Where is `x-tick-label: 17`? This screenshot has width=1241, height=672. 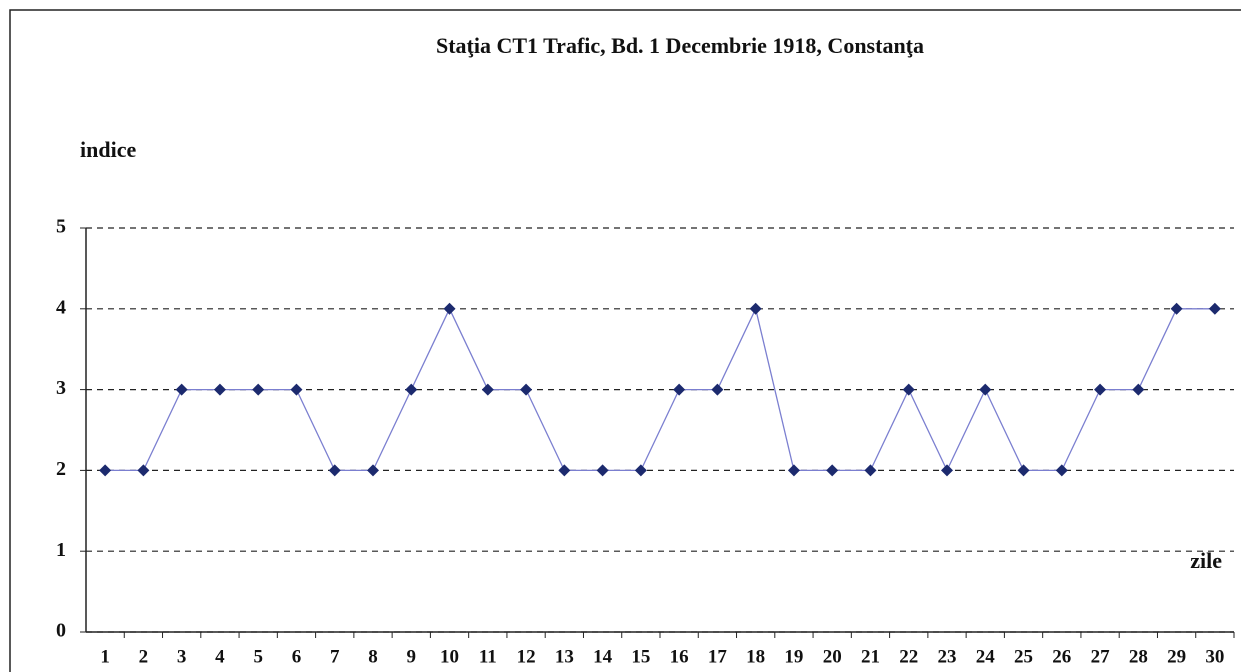 x-tick-label: 17 is located at coordinates (718, 656).